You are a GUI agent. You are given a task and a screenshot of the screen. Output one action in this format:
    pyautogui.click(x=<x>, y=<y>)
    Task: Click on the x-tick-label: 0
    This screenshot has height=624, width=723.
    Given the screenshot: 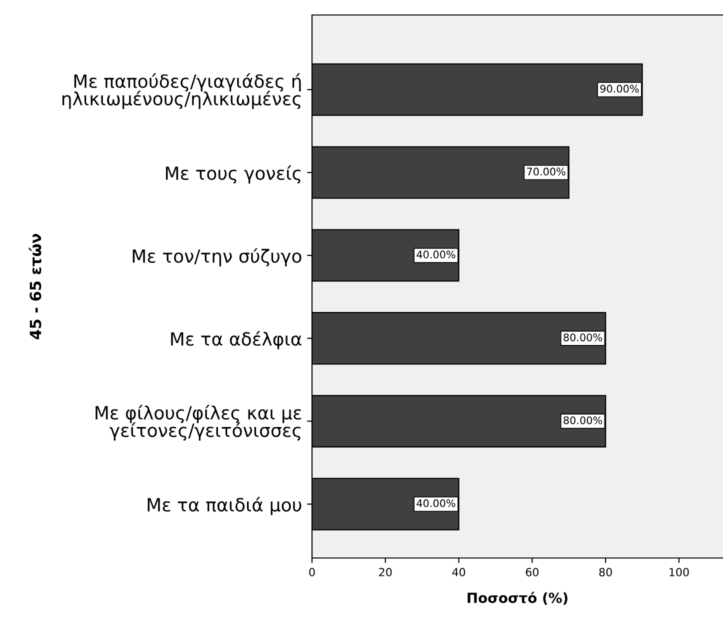 What is the action you would take?
    pyautogui.click(x=312, y=572)
    